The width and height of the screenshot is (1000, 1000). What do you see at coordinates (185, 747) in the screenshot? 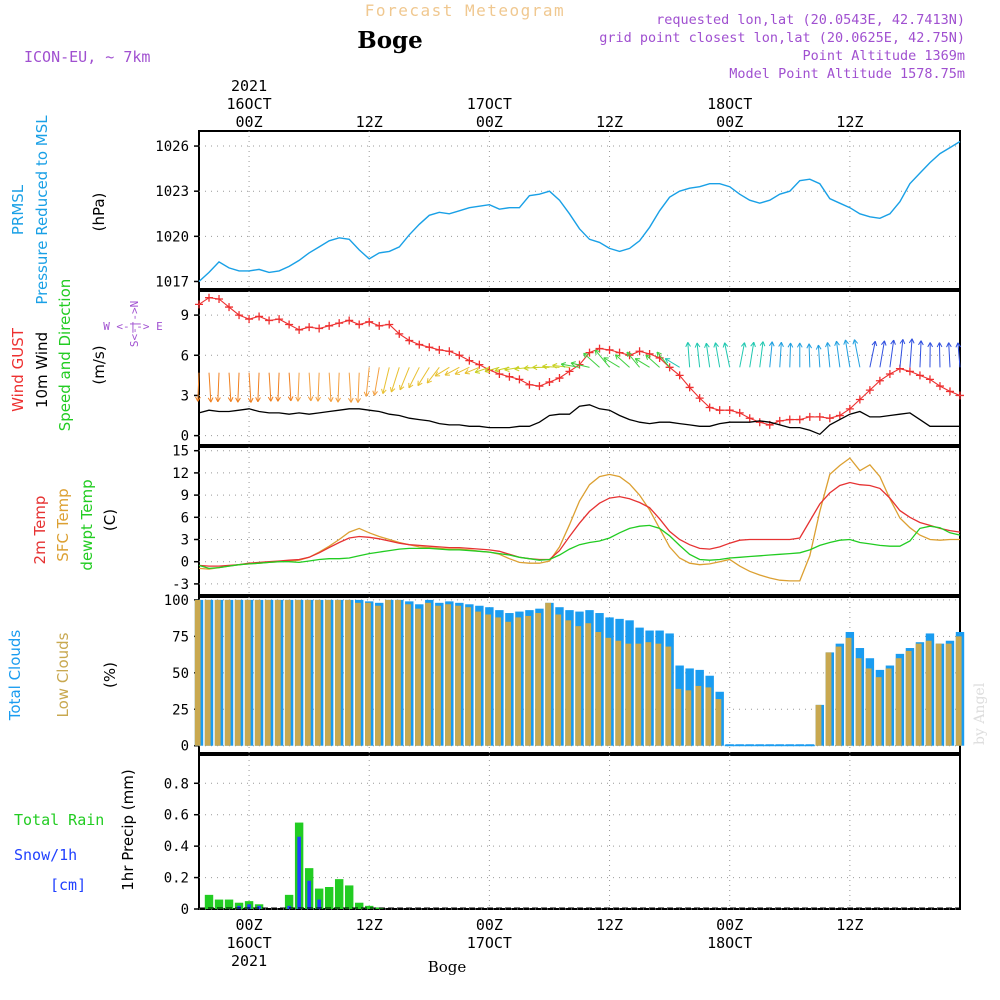
I see `y-tick-label: 0` at bounding box center [185, 747].